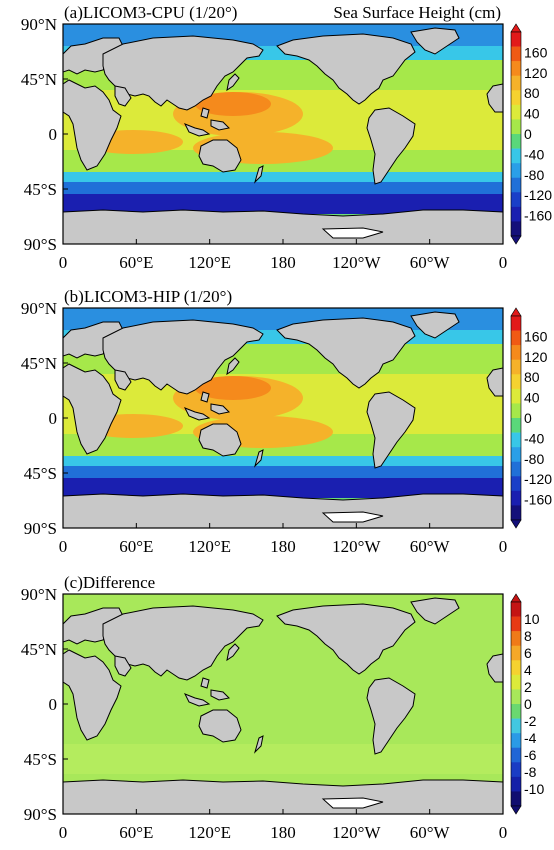  I want to click on colorbar-label: 4, so click(528, 670).